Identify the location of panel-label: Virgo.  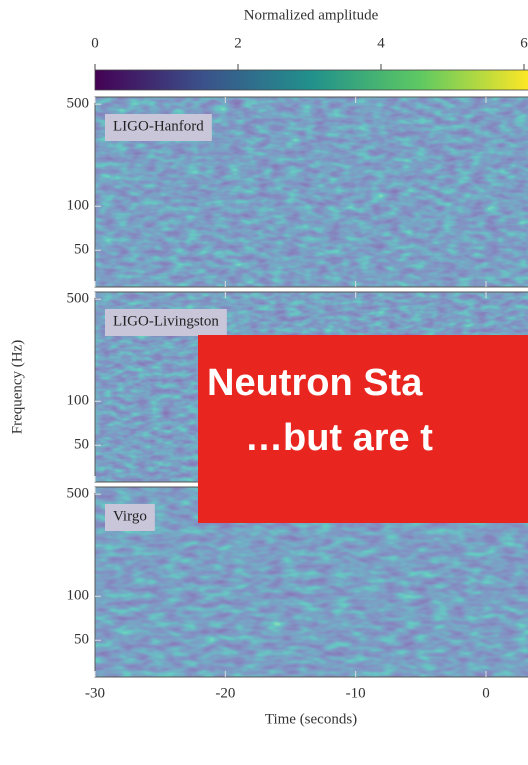
(130, 516).